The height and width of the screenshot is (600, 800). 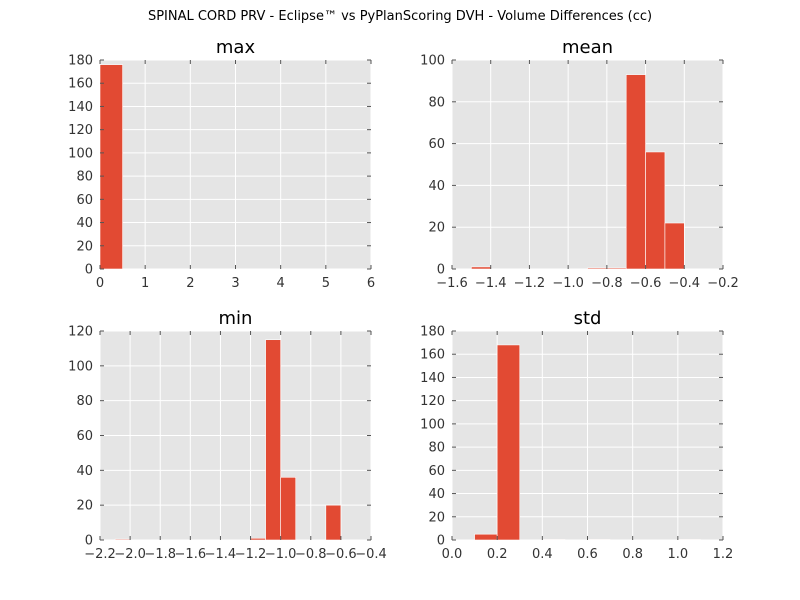 I want to click on panel-title: mean, so click(x=587, y=47).